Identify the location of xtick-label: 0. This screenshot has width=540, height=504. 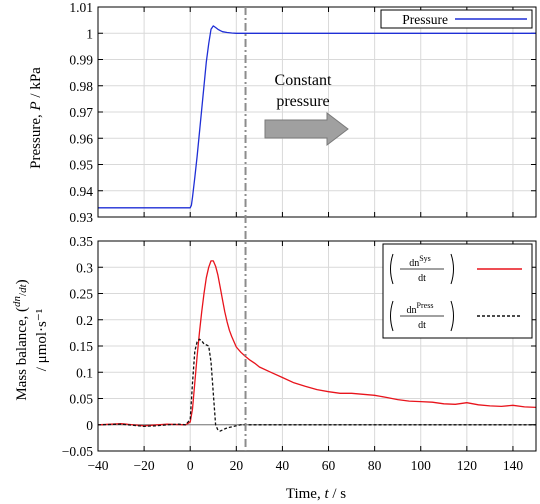
(190, 465).